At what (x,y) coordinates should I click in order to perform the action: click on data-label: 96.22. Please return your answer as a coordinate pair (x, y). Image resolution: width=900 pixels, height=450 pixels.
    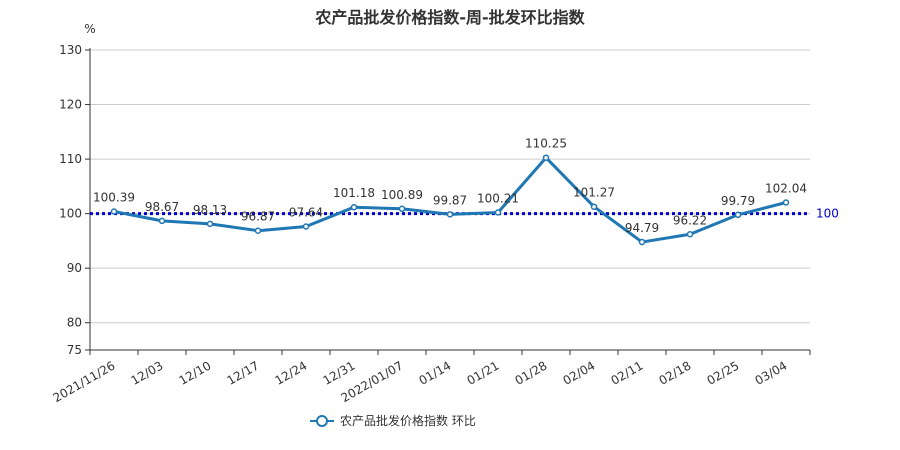
    Looking at the image, I should click on (690, 220).